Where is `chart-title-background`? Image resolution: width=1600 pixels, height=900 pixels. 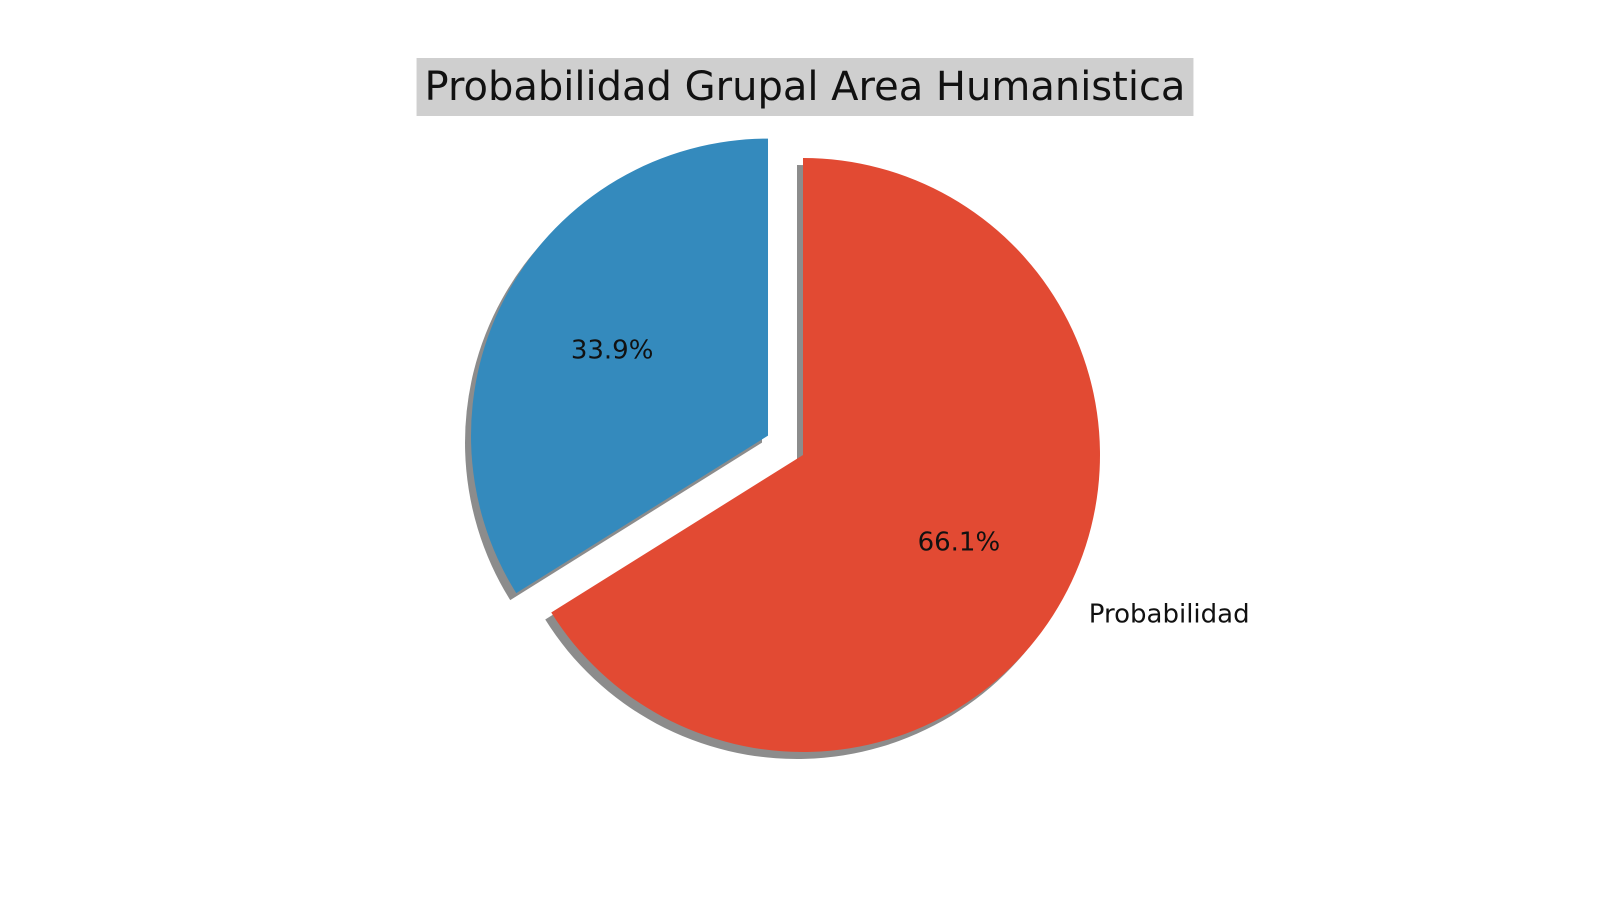 chart-title-background is located at coordinates (805, 87).